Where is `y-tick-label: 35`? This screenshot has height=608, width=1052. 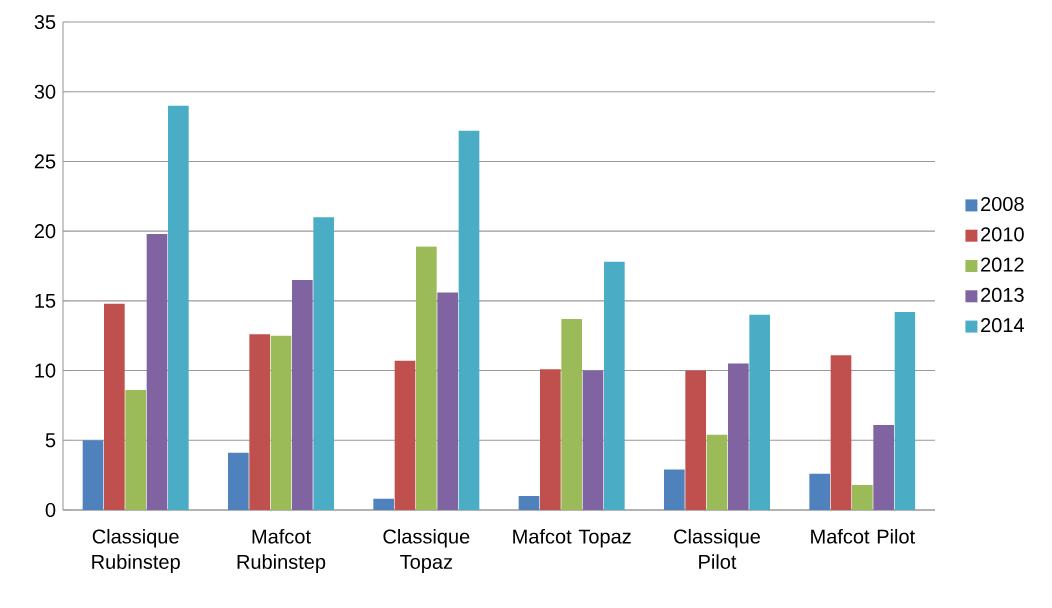
y-tick-label: 35 is located at coordinates (45, 22).